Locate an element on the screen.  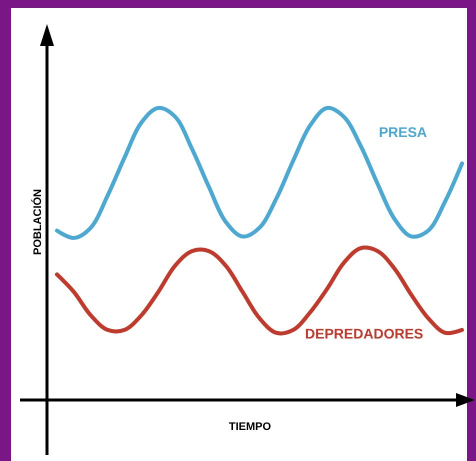
series-label: PRESA is located at coordinates (403, 132).